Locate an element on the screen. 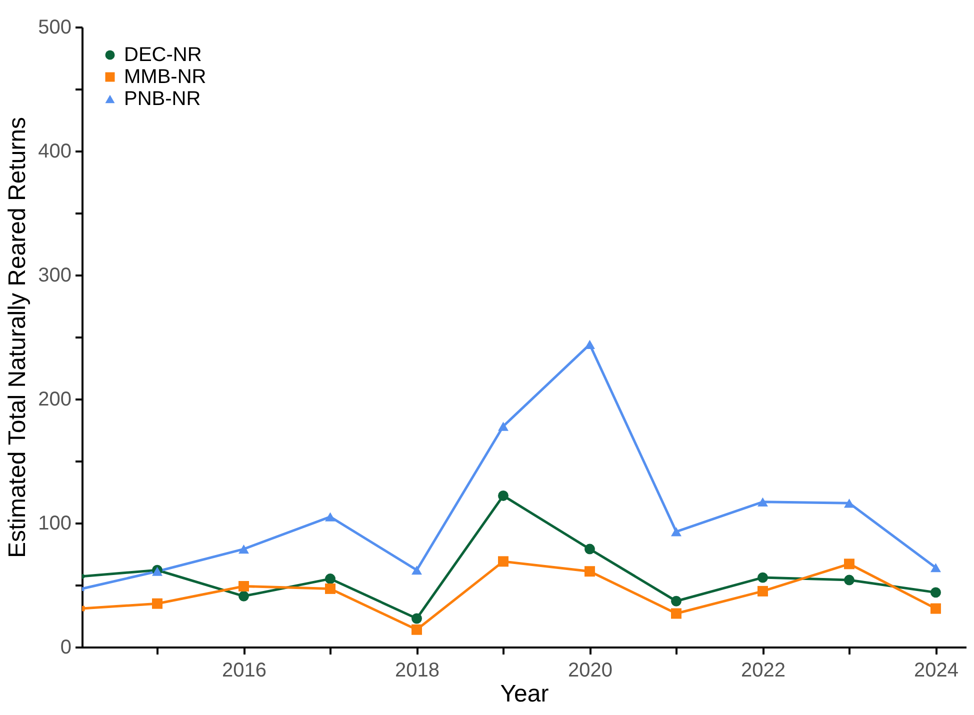 Image resolution: width=974 pixels, height=715 pixels. x-tick-label: 2020 is located at coordinates (590, 671).